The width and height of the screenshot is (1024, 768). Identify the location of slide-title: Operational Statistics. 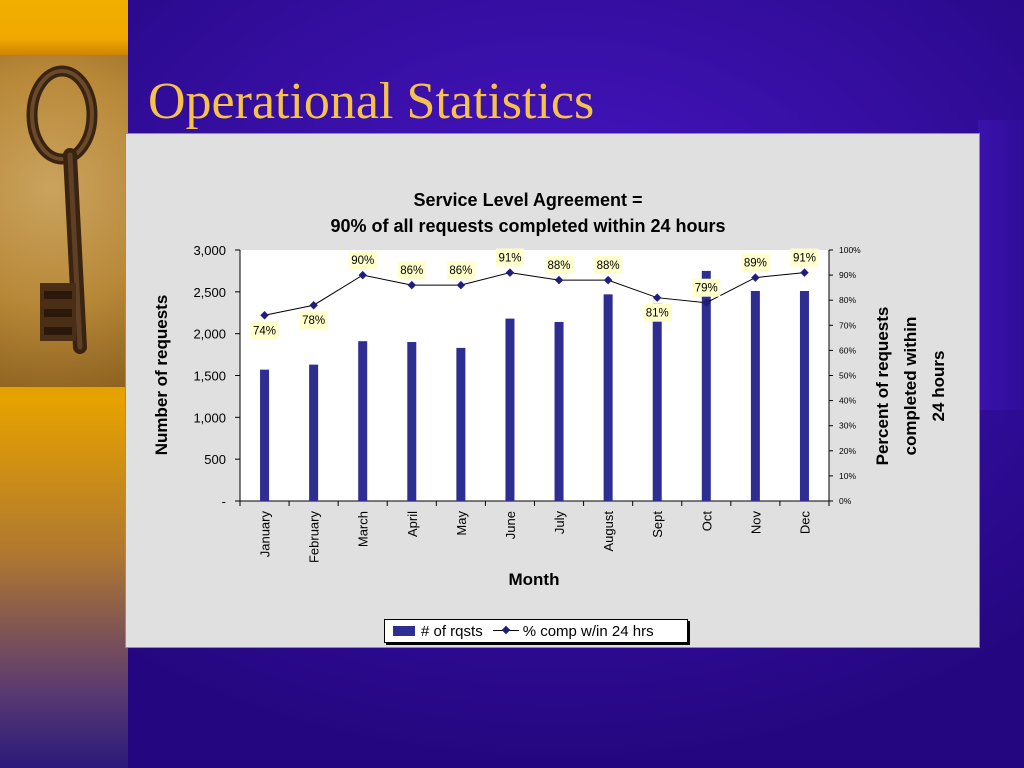
(371, 101).